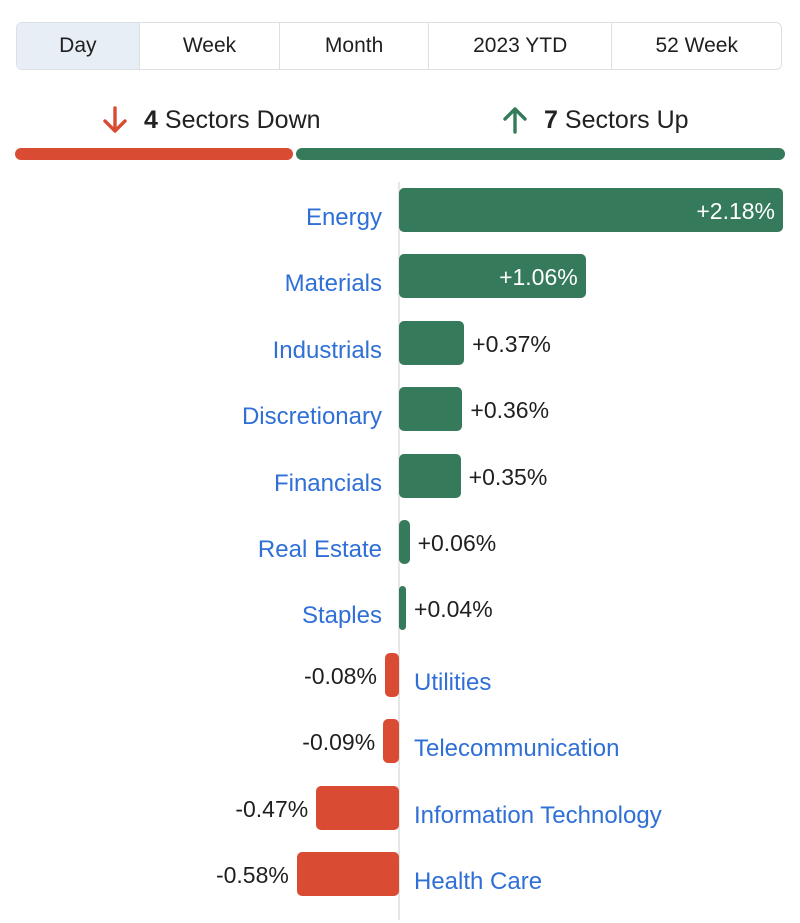  Describe the element at coordinates (591, 210) in the screenshot. I see `bar-energy` at that location.